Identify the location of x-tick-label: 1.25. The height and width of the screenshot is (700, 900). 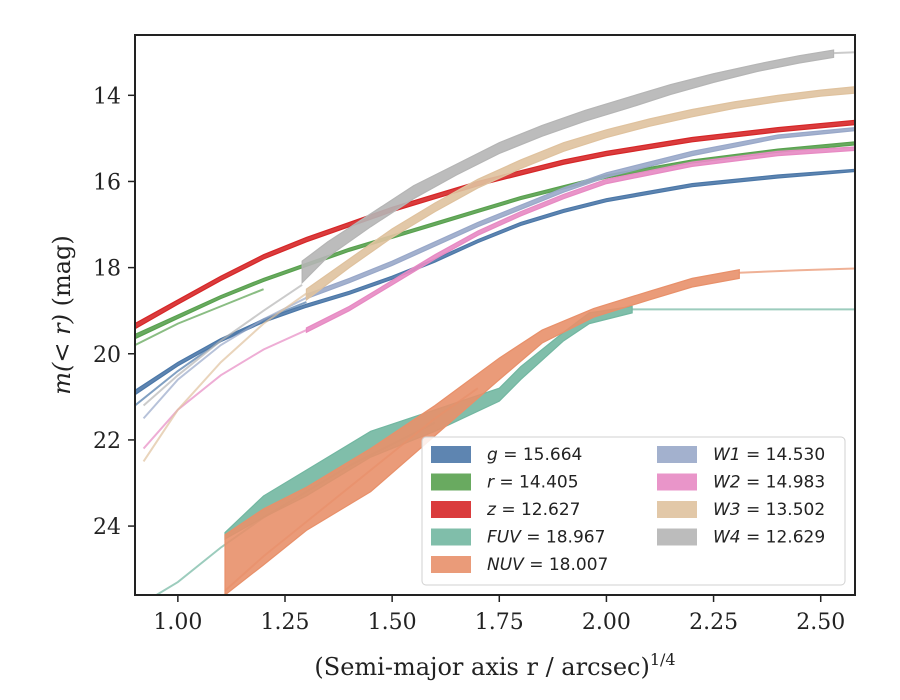
(285, 622).